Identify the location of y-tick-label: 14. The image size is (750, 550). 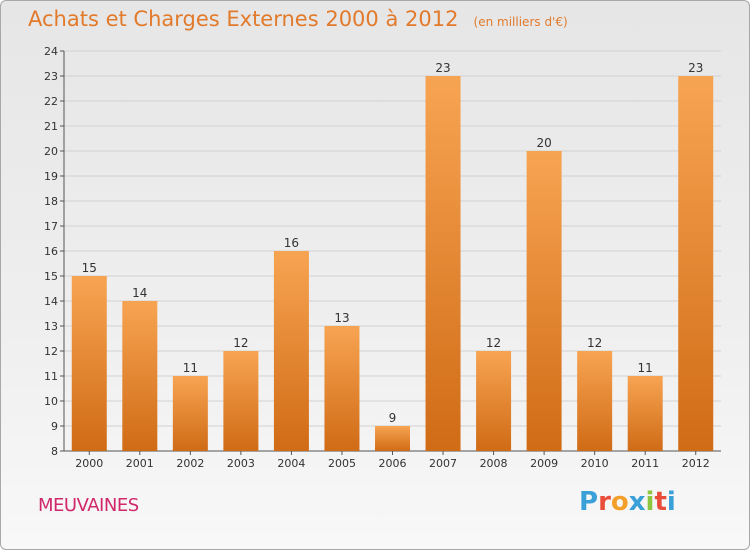
(51, 301).